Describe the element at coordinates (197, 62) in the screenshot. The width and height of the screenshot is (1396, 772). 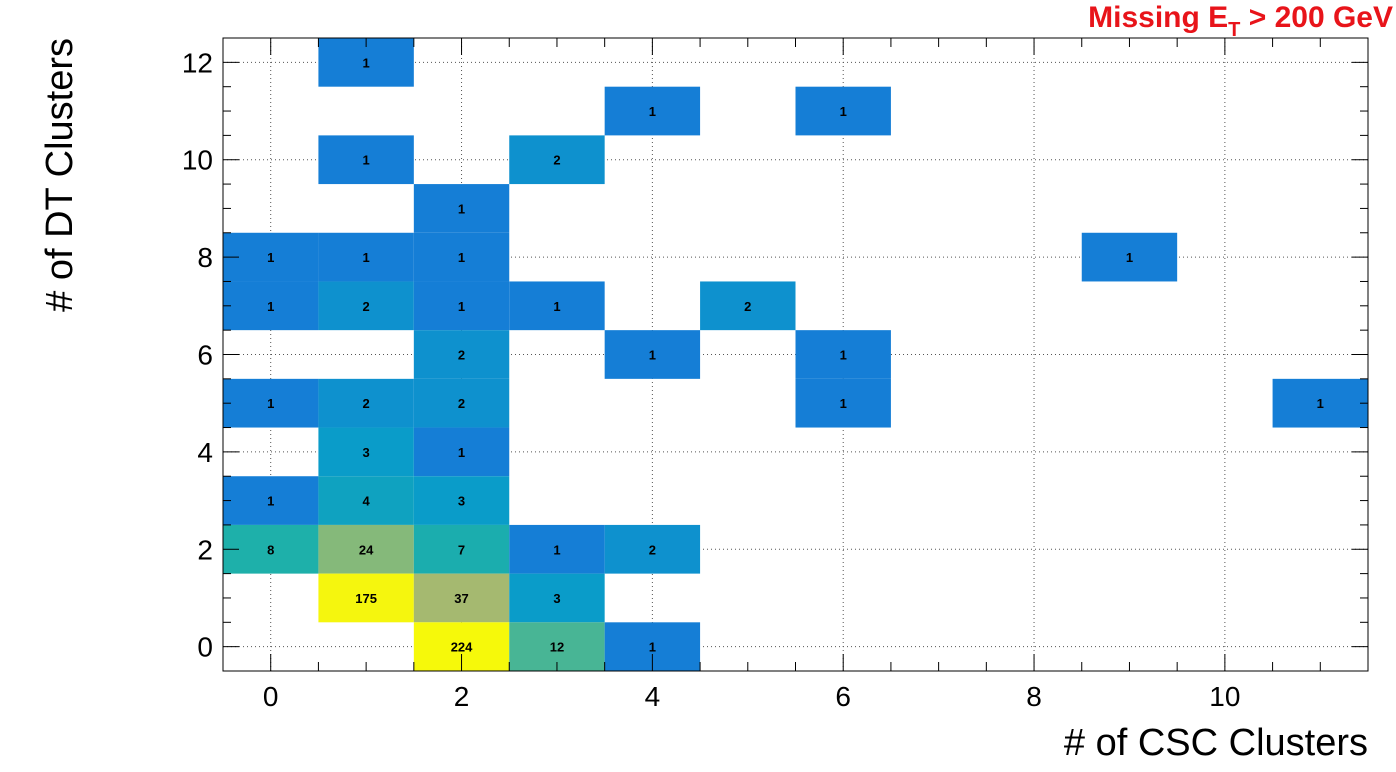
I see `y-tick-label: 12` at that location.